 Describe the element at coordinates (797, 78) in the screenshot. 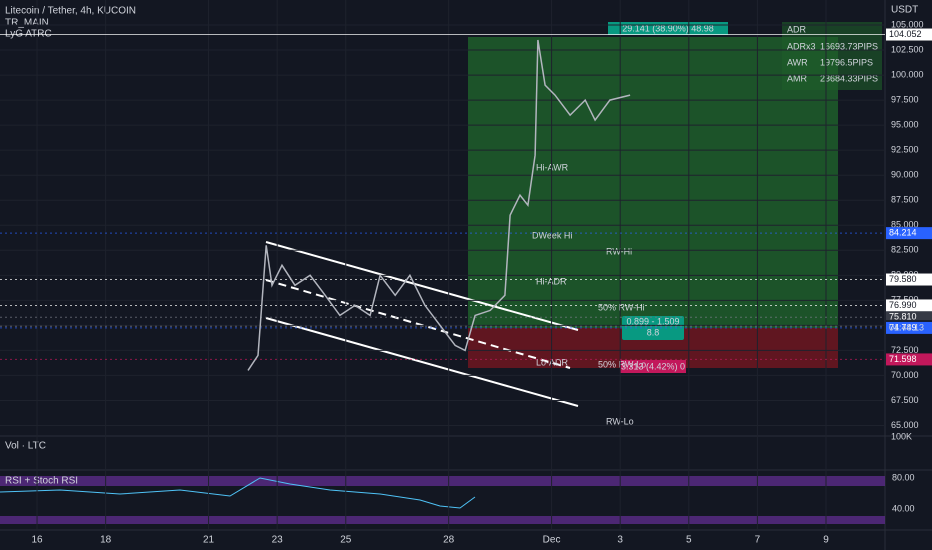

I see `table-cell: AMR` at that location.